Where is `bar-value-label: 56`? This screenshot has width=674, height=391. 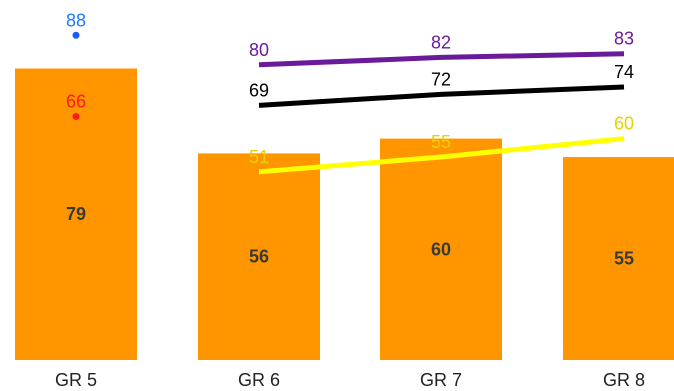
bar-value-label: 56 is located at coordinates (259, 257).